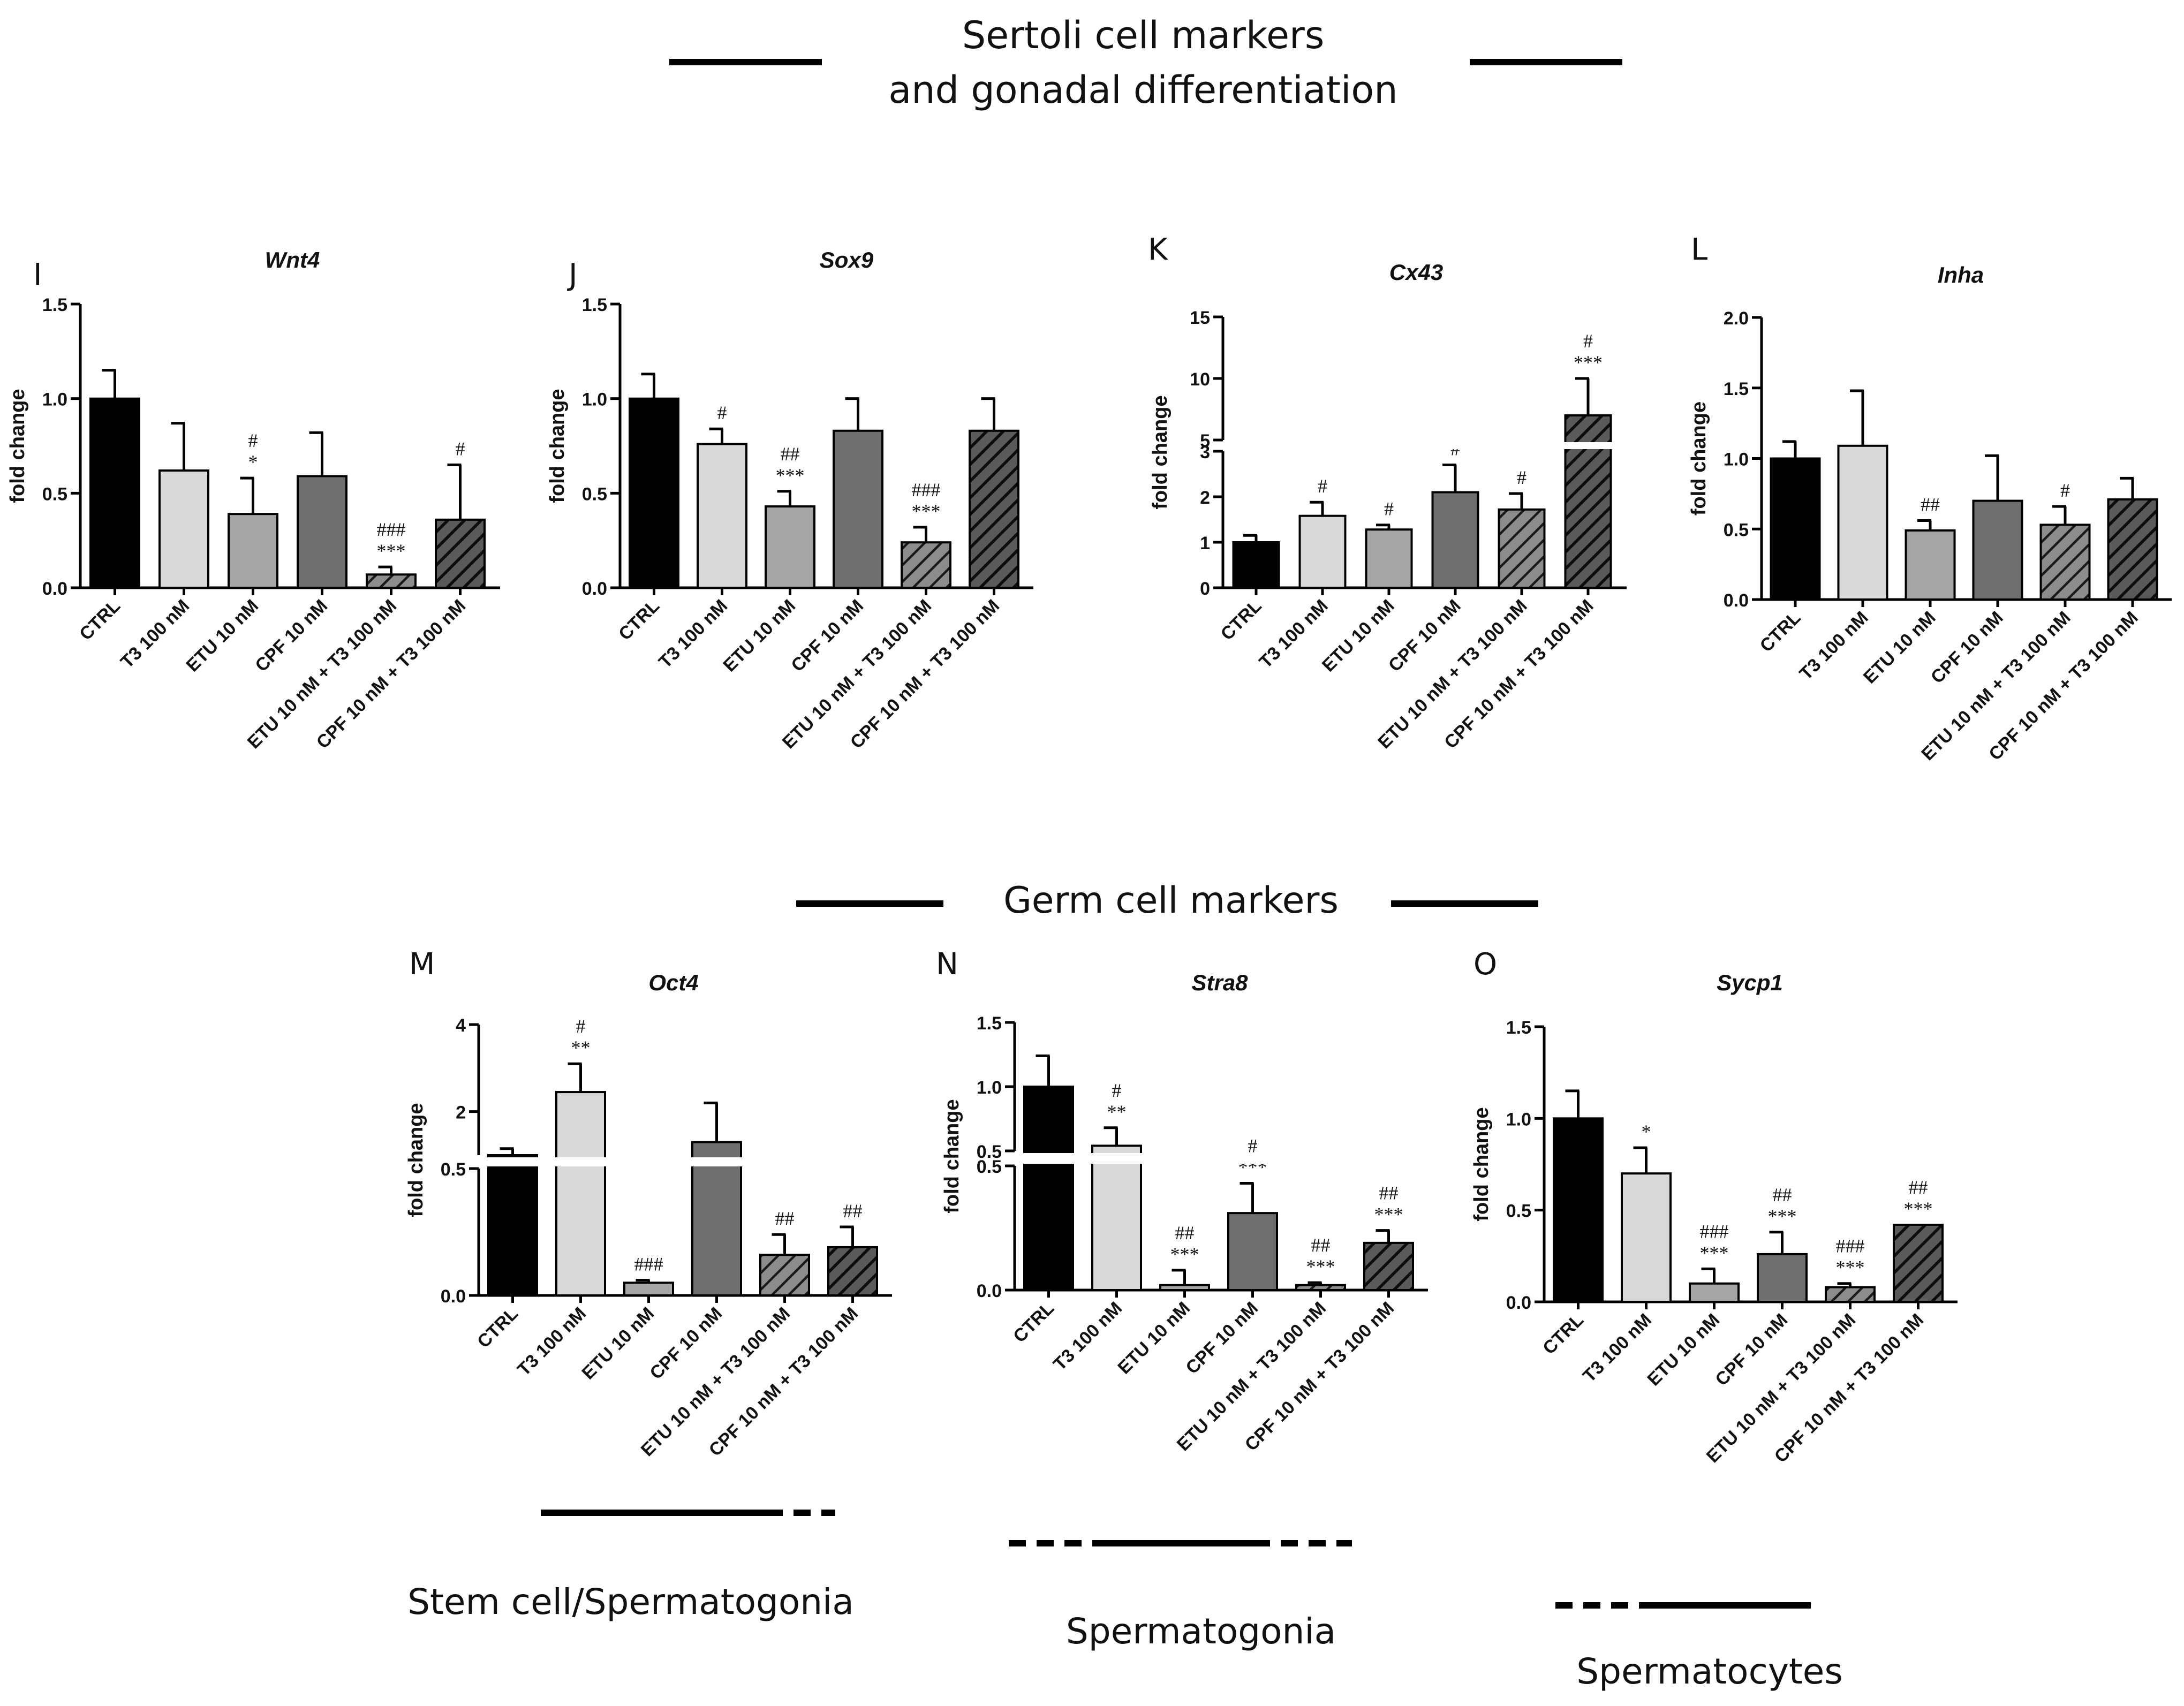  I want to click on y-tick-label: 2, so click(1205, 498).